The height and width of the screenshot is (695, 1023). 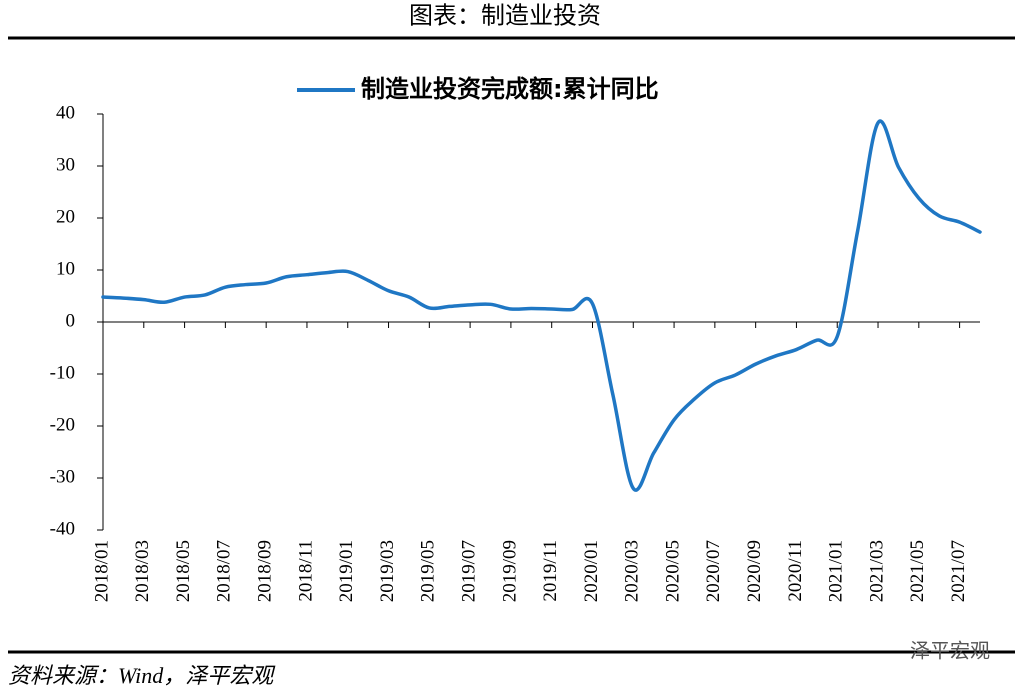 What do you see at coordinates (795, 571) in the screenshot?
I see `x-tick-label: 2020/11` at bounding box center [795, 571].